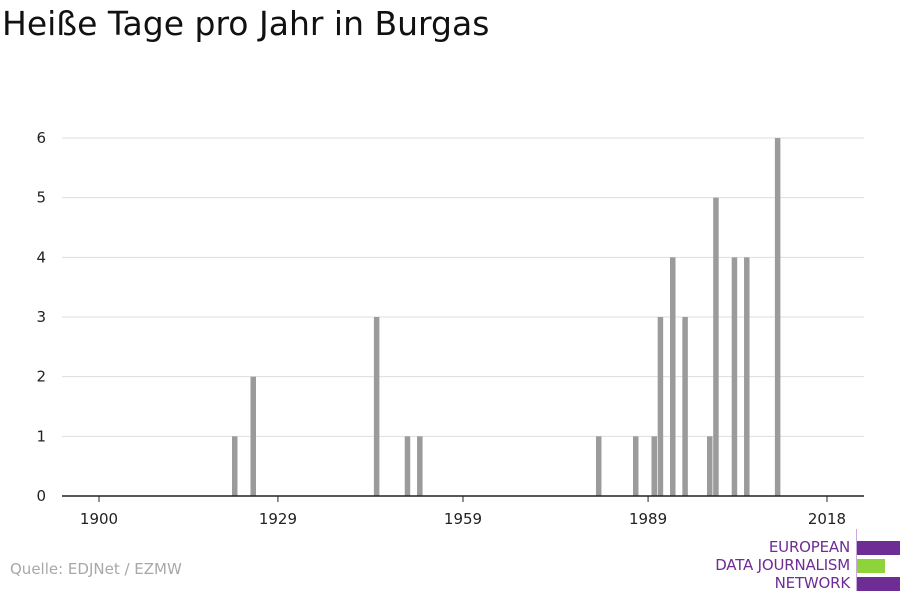 The width and height of the screenshot is (900, 600). I want to click on bar-1995, so click(685, 406).